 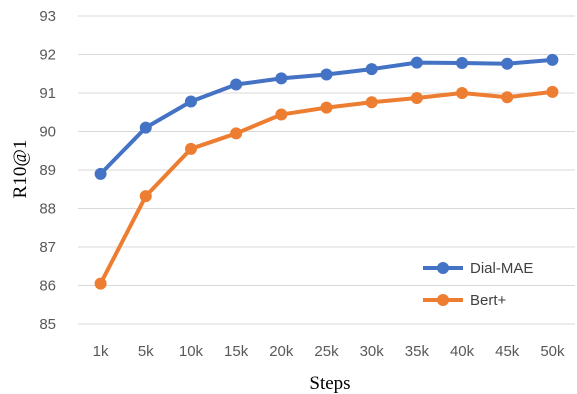 What do you see at coordinates (47, 93) in the screenshot?
I see `y-tick-label: 91` at bounding box center [47, 93].